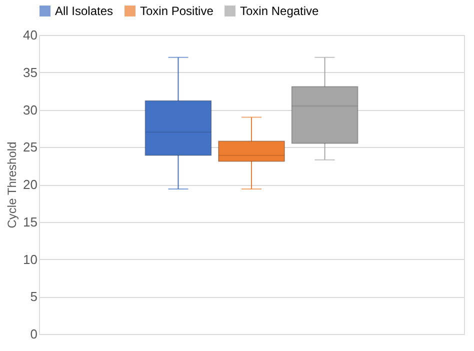 The height and width of the screenshot is (351, 474). Describe the element at coordinates (30, 147) in the screenshot. I see `y-tick-label: 25` at that location.